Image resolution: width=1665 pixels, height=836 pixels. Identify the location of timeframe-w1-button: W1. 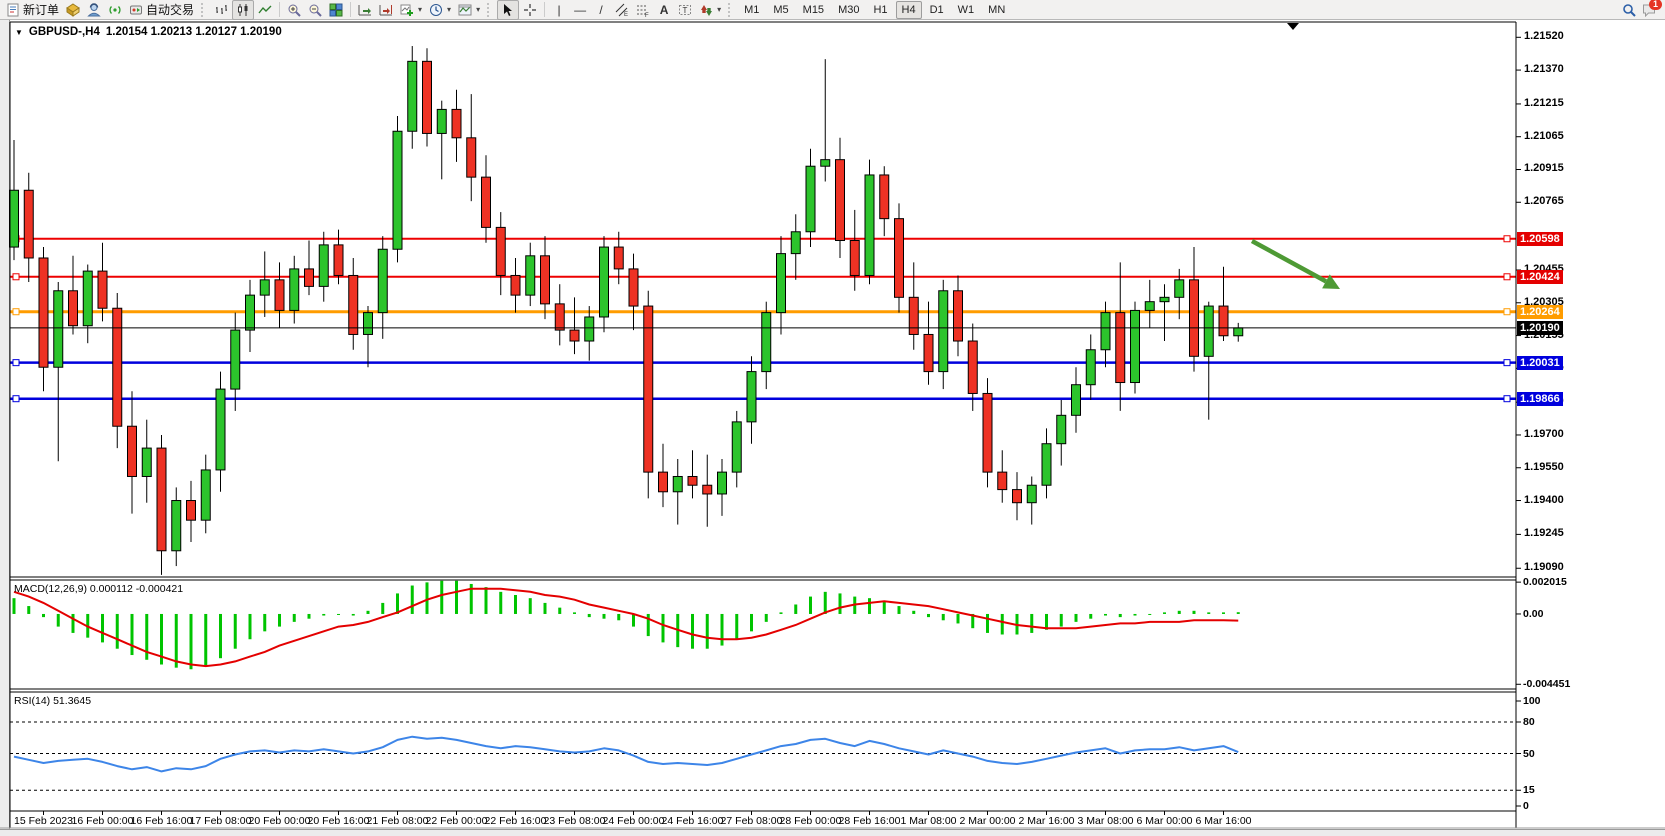
(966, 9).